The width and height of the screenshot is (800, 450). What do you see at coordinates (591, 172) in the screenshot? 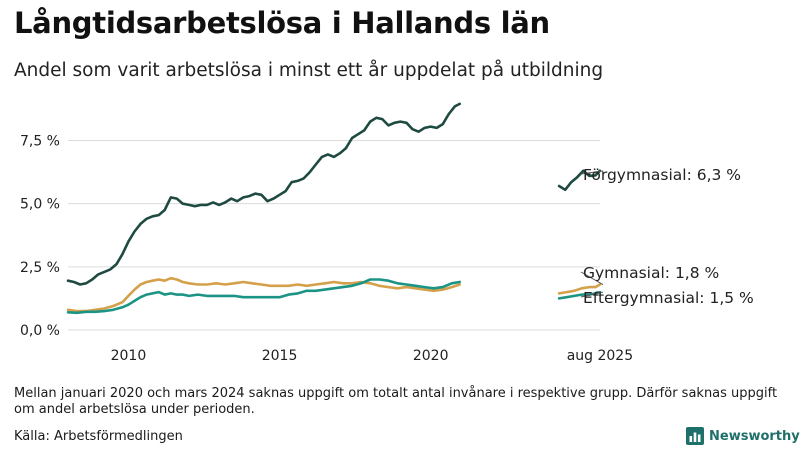
I see `label-leader-frgymnasial` at bounding box center [591, 172].